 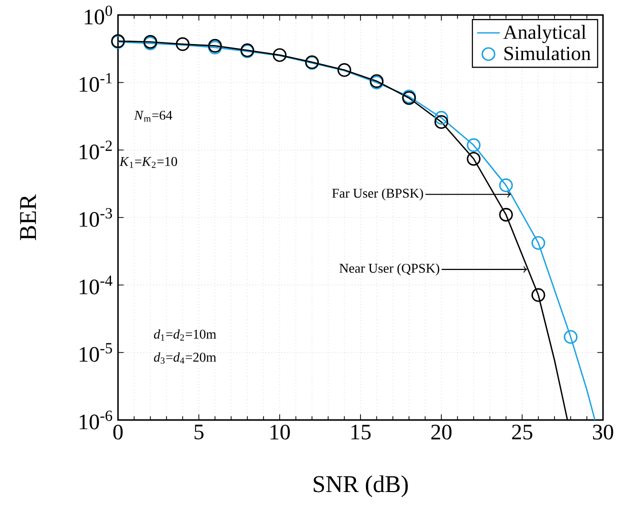 I want to click on annotation: K$_{1}$=K$_{2}$=10, so click(x=148, y=162).